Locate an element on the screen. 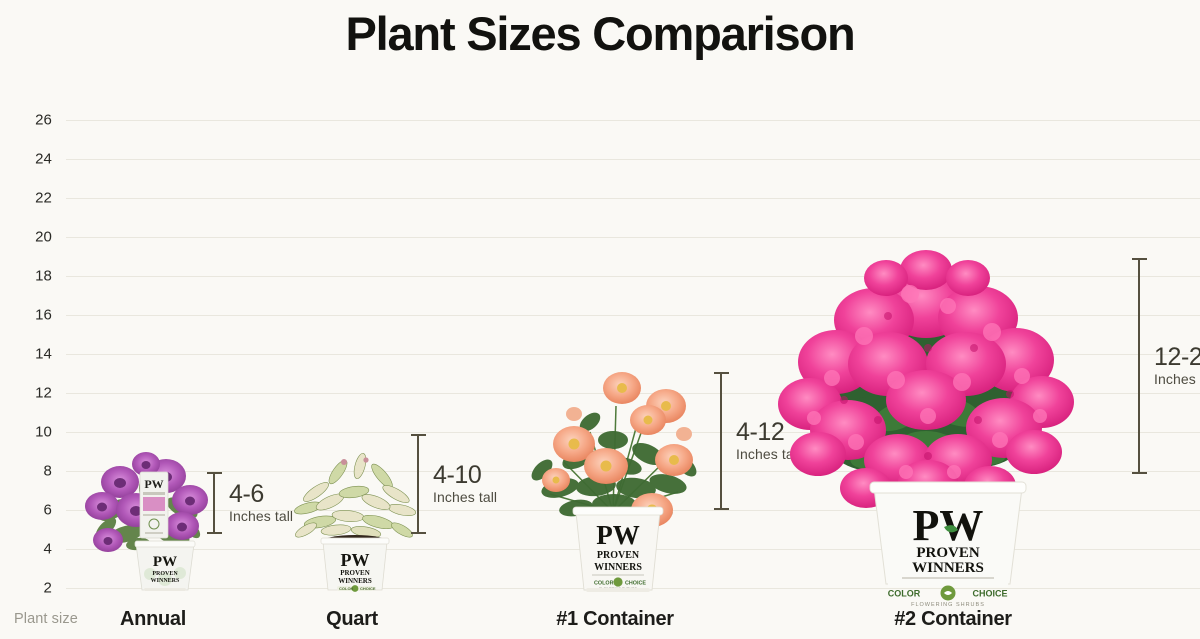  category-label-container1: #1 Container is located at coordinates (615, 619).